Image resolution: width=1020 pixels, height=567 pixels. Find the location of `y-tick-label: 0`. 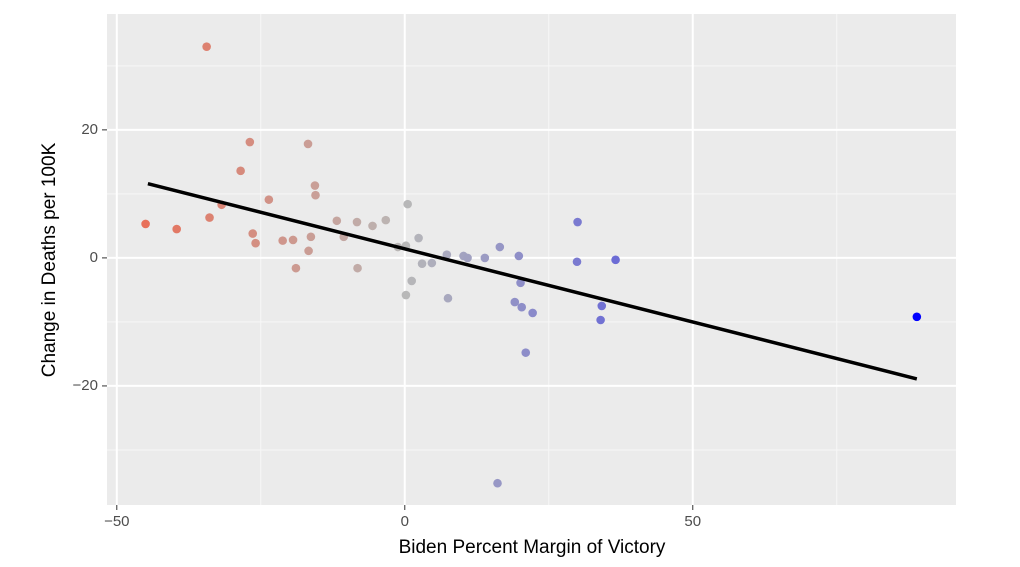

y-tick-label: 0 is located at coordinates (94, 257).